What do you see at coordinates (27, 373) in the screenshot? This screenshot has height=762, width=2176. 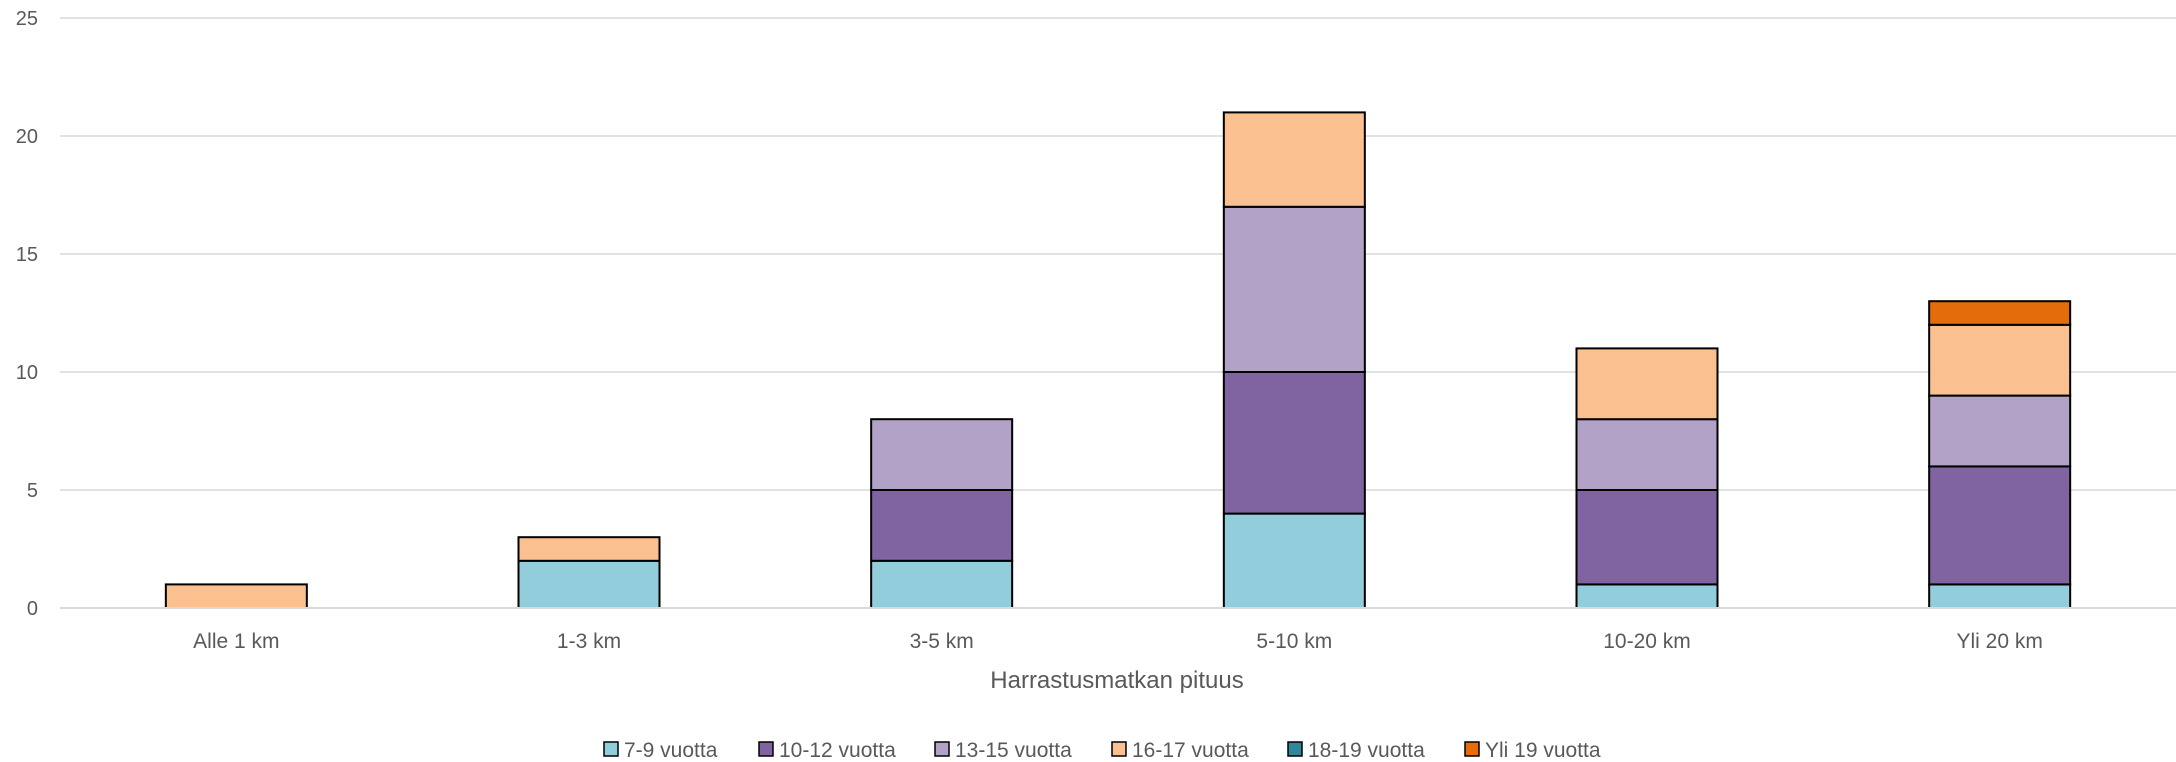 I see `y-tick-label: 10` at bounding box center [27, 373].